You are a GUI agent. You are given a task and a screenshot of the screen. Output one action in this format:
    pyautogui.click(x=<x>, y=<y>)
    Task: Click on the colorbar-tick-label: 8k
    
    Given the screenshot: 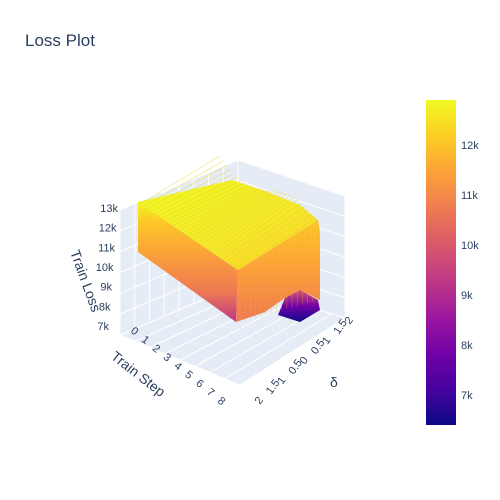 What is the action you would take?
    pyautogui.click(x=467, y=346)
    